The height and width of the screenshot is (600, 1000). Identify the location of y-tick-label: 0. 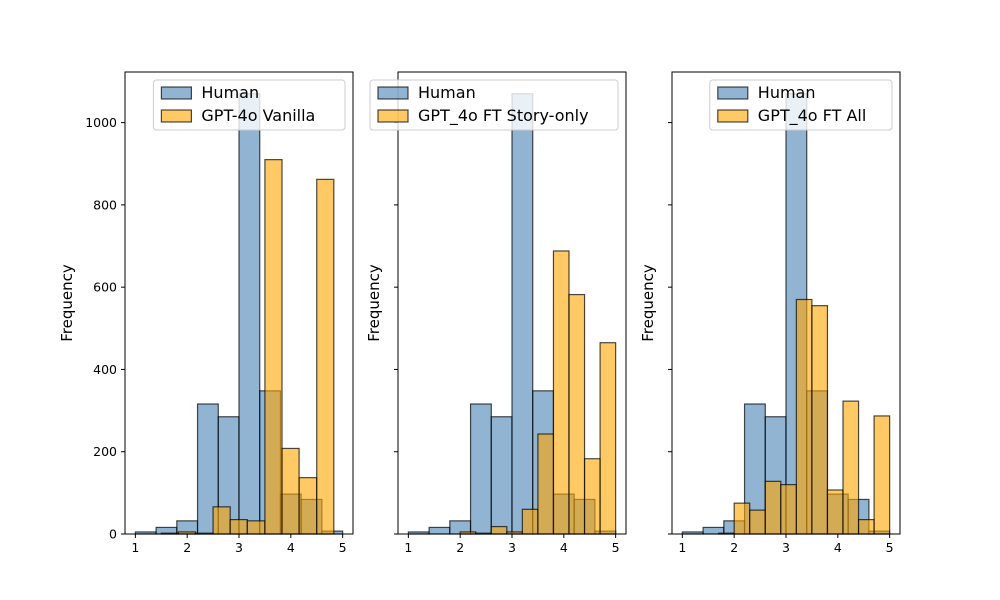
(113, 534).